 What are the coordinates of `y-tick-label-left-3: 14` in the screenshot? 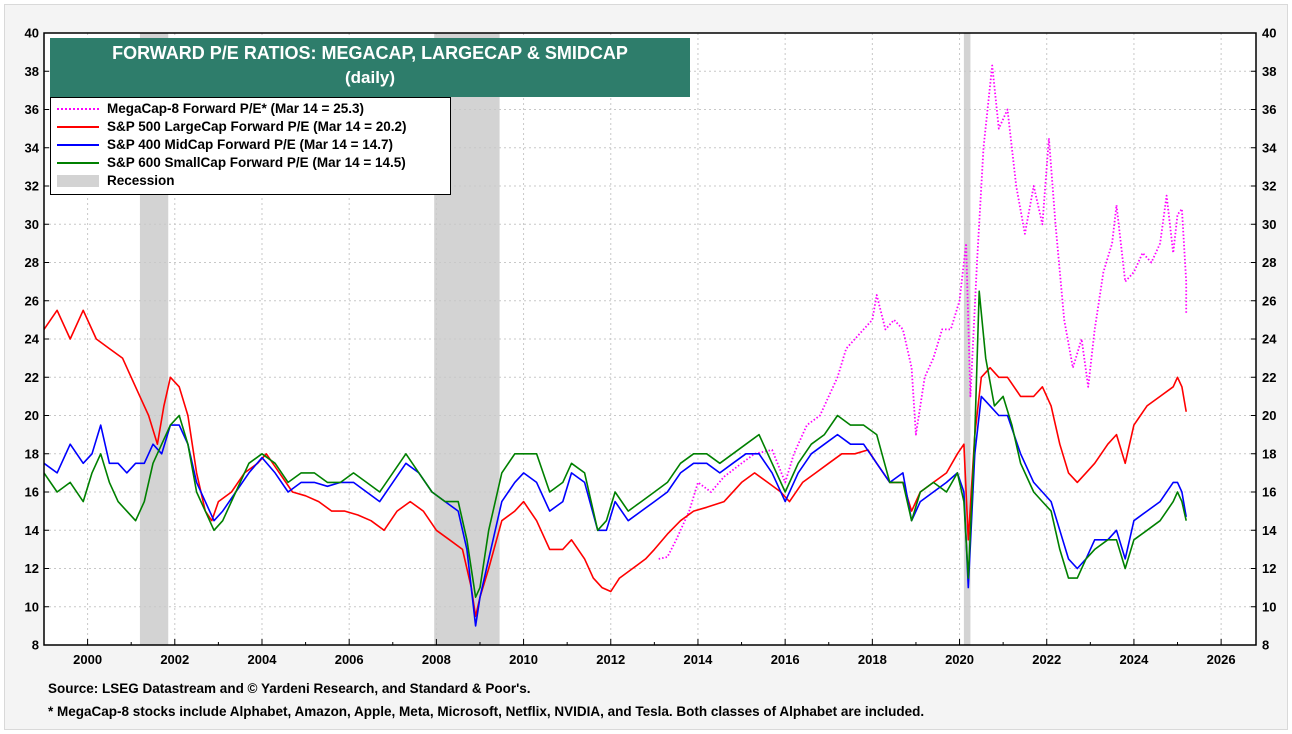 It's located at (32, 530).